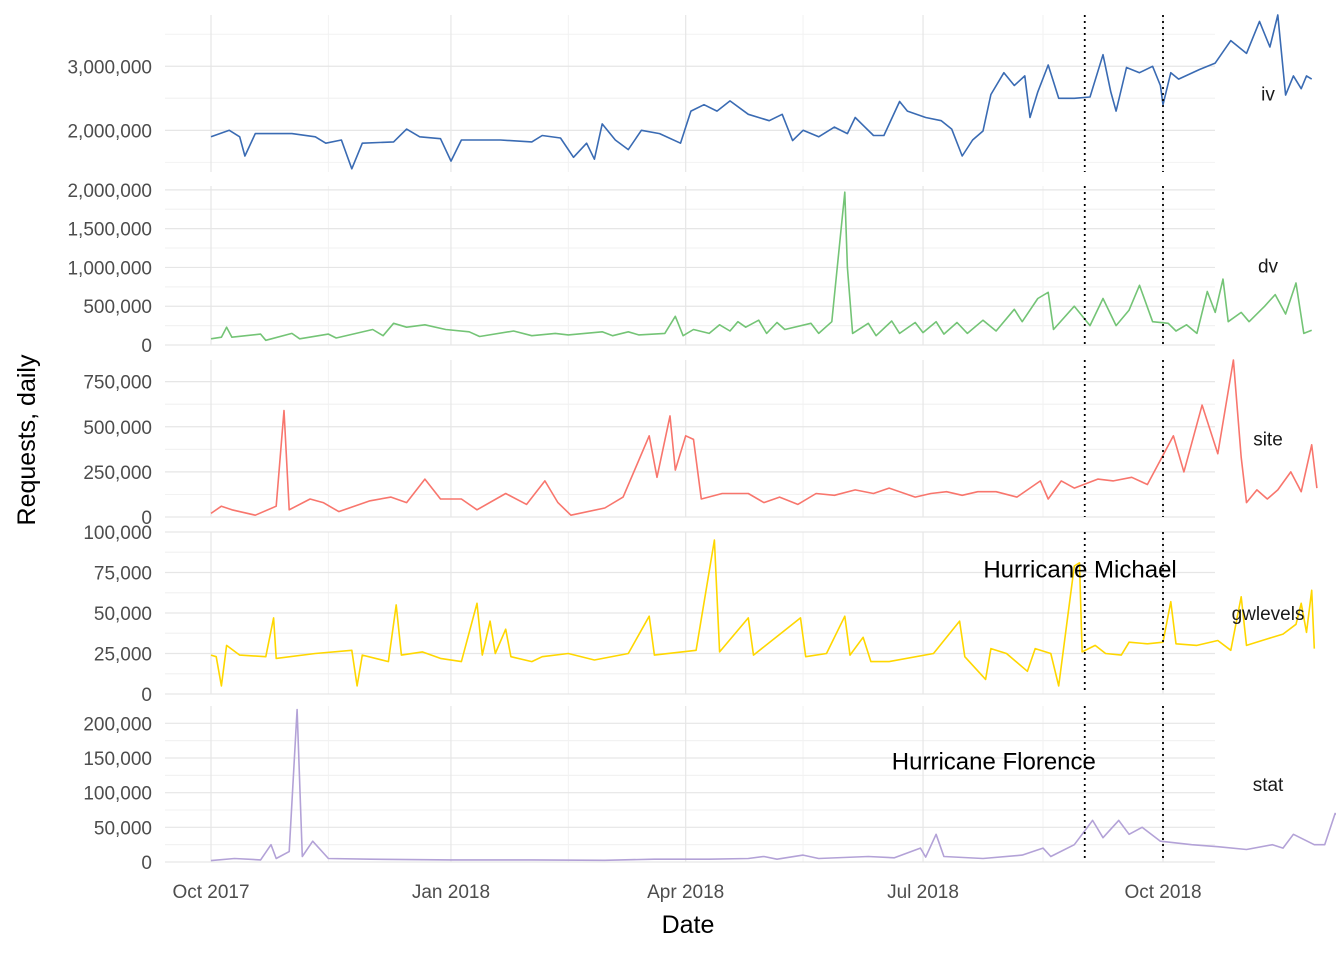  Describe the element at coordinates (994, 761) in the screenshot. I see `annotation-hurricane-florence: Hurricane Florence` at that location.